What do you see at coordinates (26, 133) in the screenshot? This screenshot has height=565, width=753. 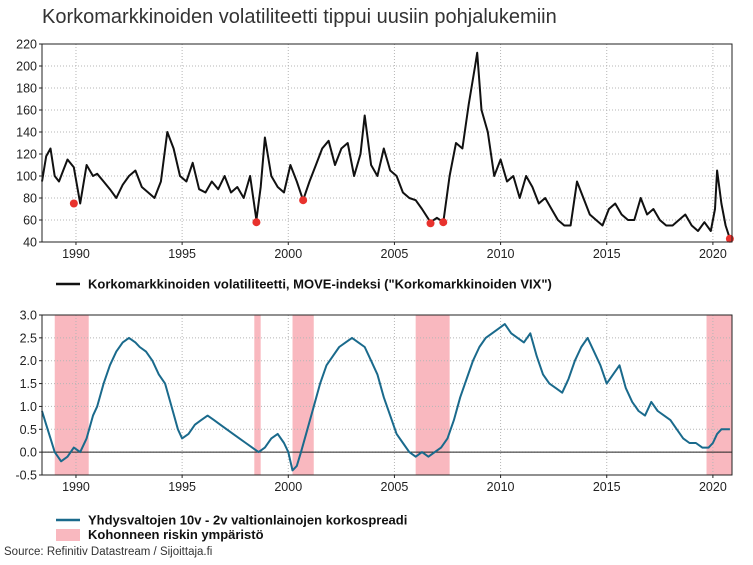 I see `y-tick-label: 140` at bounding box center [26, 133].